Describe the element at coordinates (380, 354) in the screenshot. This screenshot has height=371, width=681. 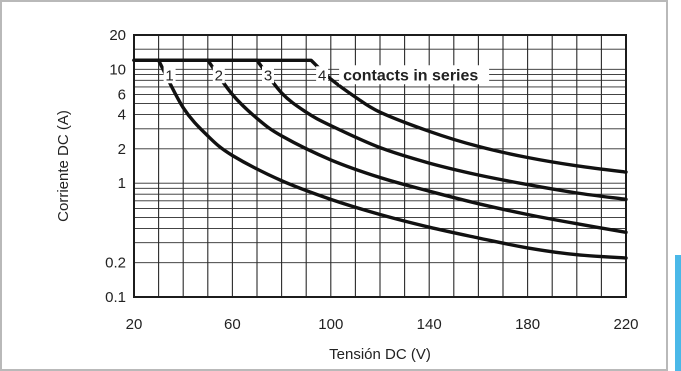
I see `x-axis-label: Tensión DC (V)` at that location.